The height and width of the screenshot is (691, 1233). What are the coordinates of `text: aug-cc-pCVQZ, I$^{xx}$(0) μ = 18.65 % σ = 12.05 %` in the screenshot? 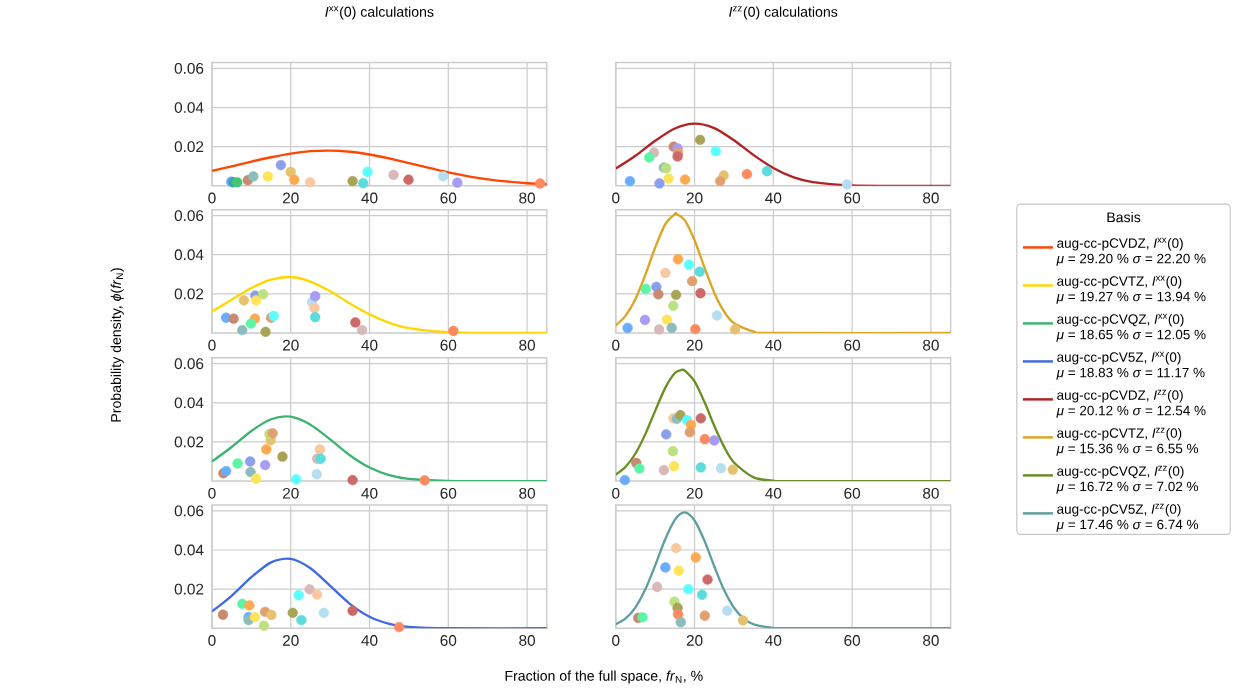 It's located at (1131, 327).